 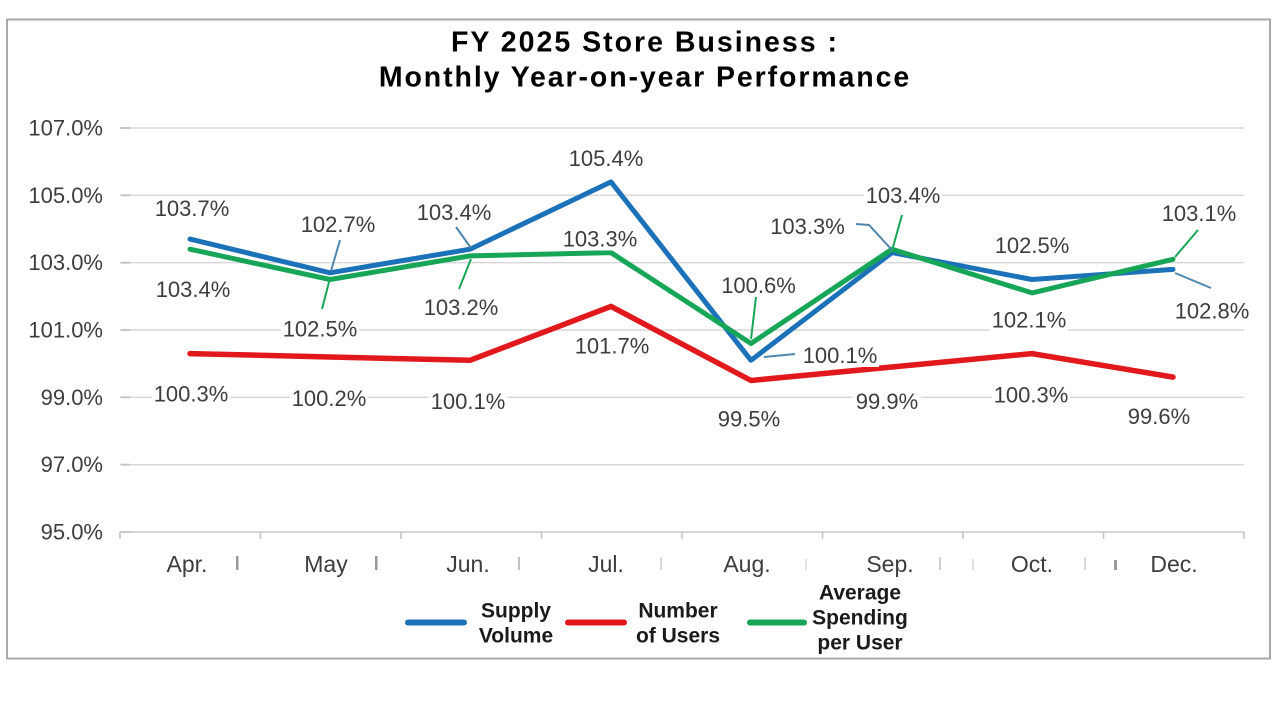 What do you see at coordinates (65, 128) in the screenshot?
I see `svg-text: 107.0%` at bounding box center [65, 128].